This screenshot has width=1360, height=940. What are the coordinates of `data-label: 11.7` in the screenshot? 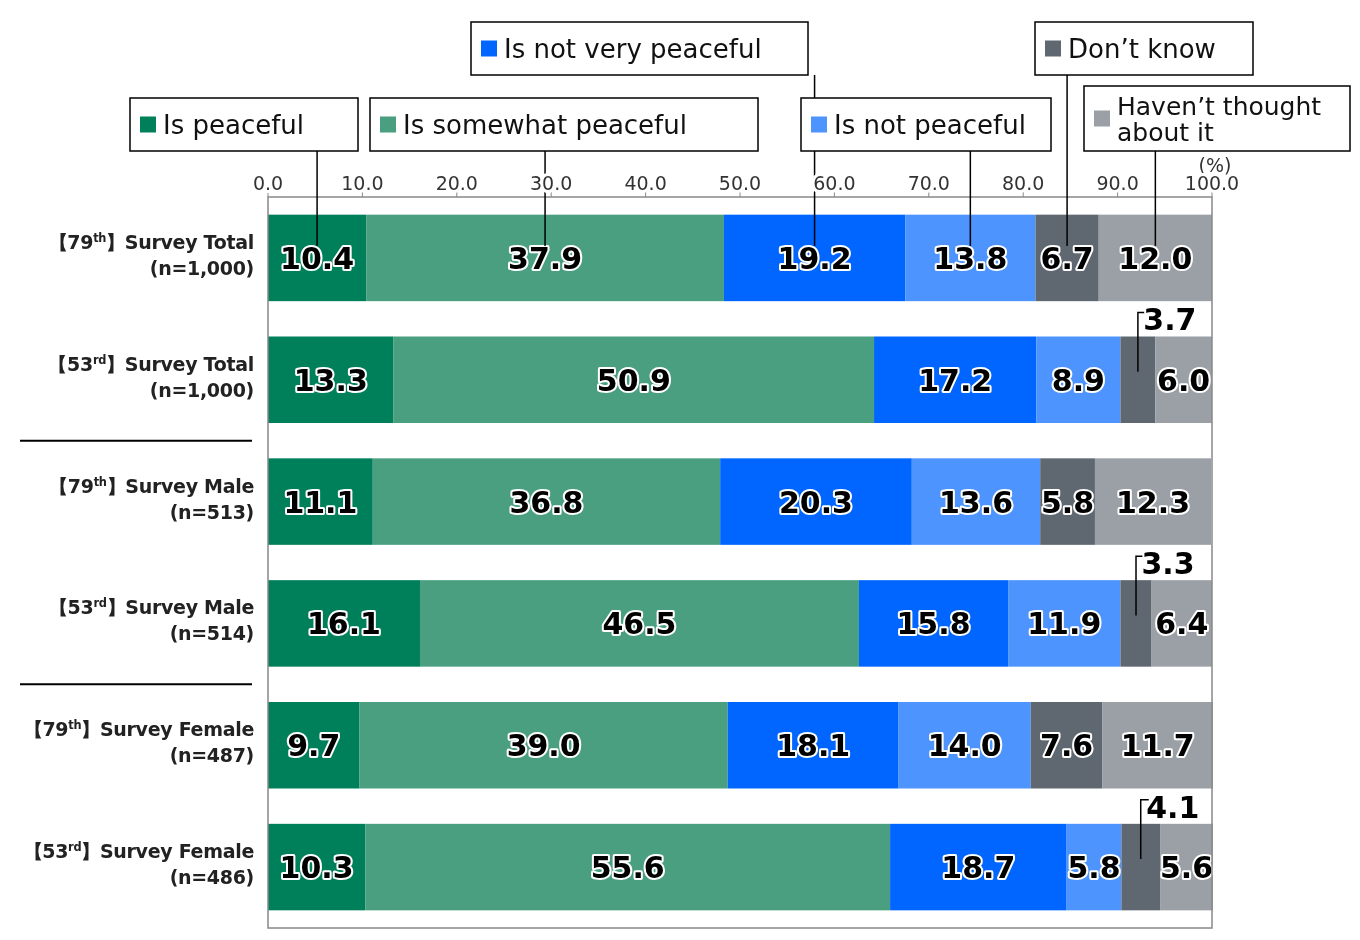 It's located at (1157, 746).